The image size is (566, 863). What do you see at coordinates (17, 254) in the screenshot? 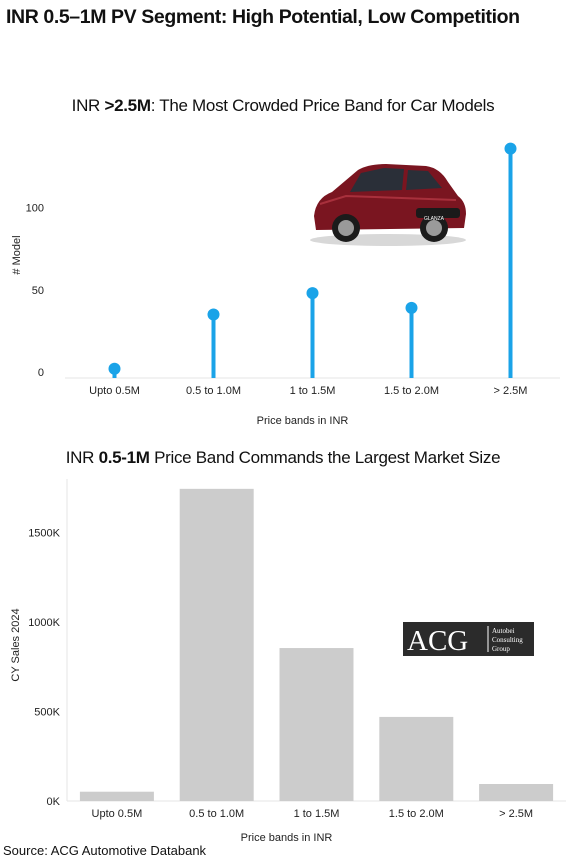
I see `y-axis-title: # Model` at bounding box center [17, 254].